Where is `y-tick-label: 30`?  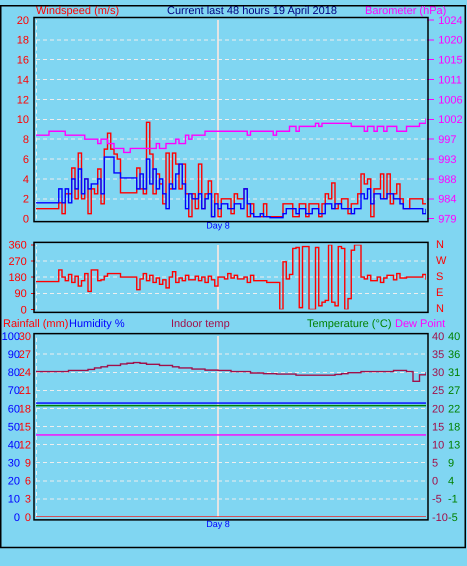
y-tick-label: 30 is located at coordinates (24, 336).